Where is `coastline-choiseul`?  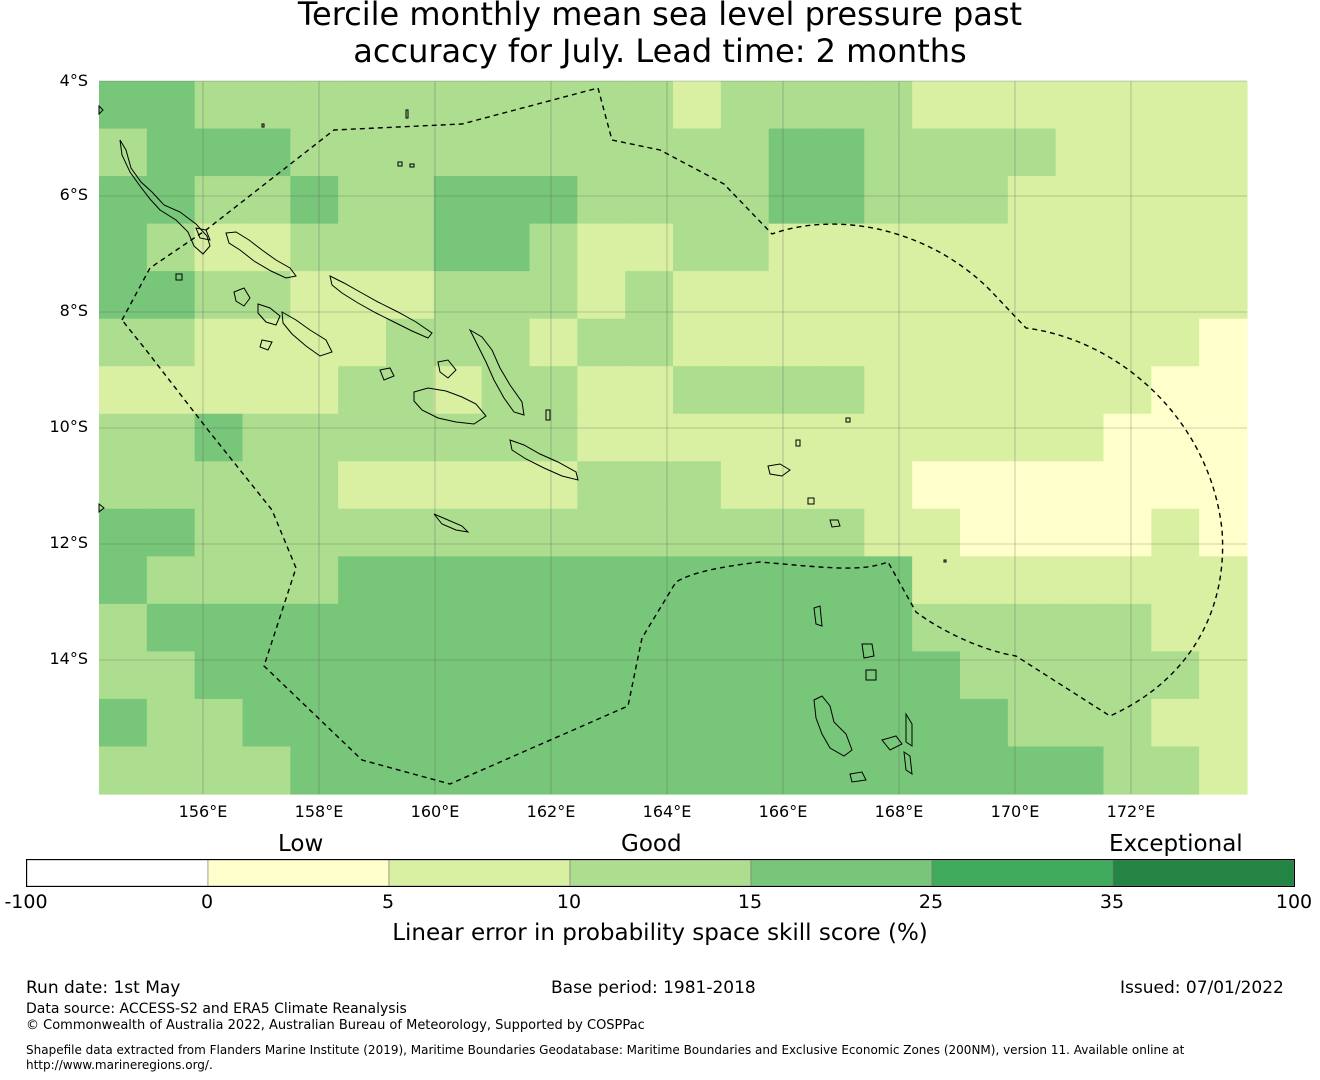 coastline-choiseul is located at coordinates (261, 255).